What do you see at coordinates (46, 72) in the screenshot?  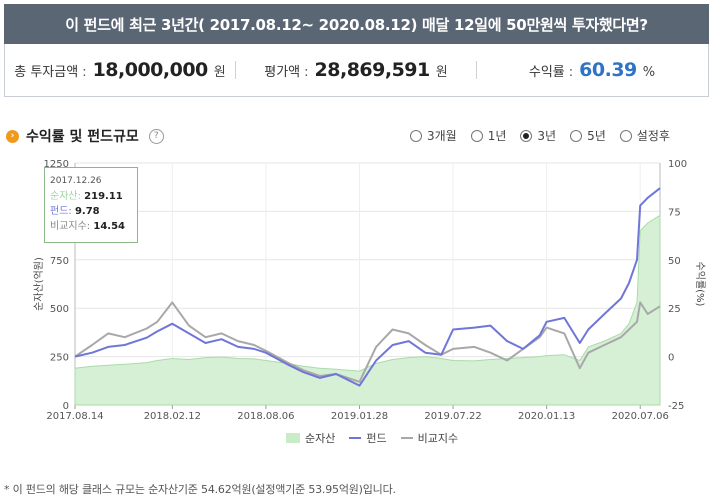 I see `total-invest-label: 총 투자금액` at bounding box center [46, 72].